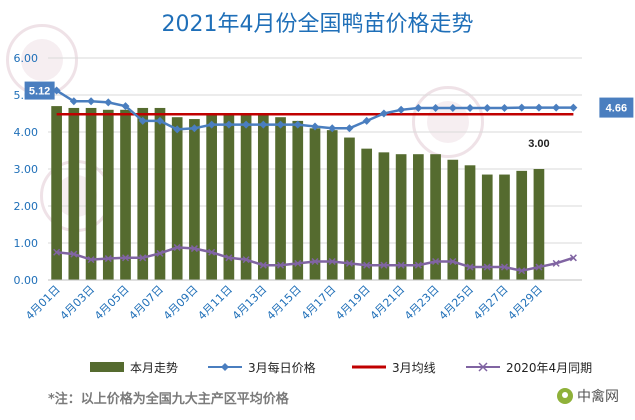 The height and width of the screenshot is (420, 635). What do you see at coordinates (181, 303) in the screenshot?
I see `x-tick-label: 4月09日` at bounding box center [181, 303].